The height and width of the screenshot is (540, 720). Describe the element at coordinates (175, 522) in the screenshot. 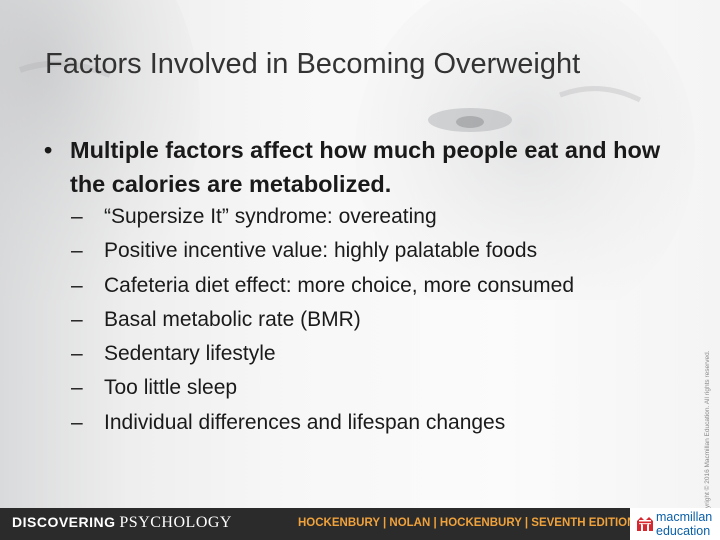

I see `brand-psychology: PSYCHOLOGY` at that location.